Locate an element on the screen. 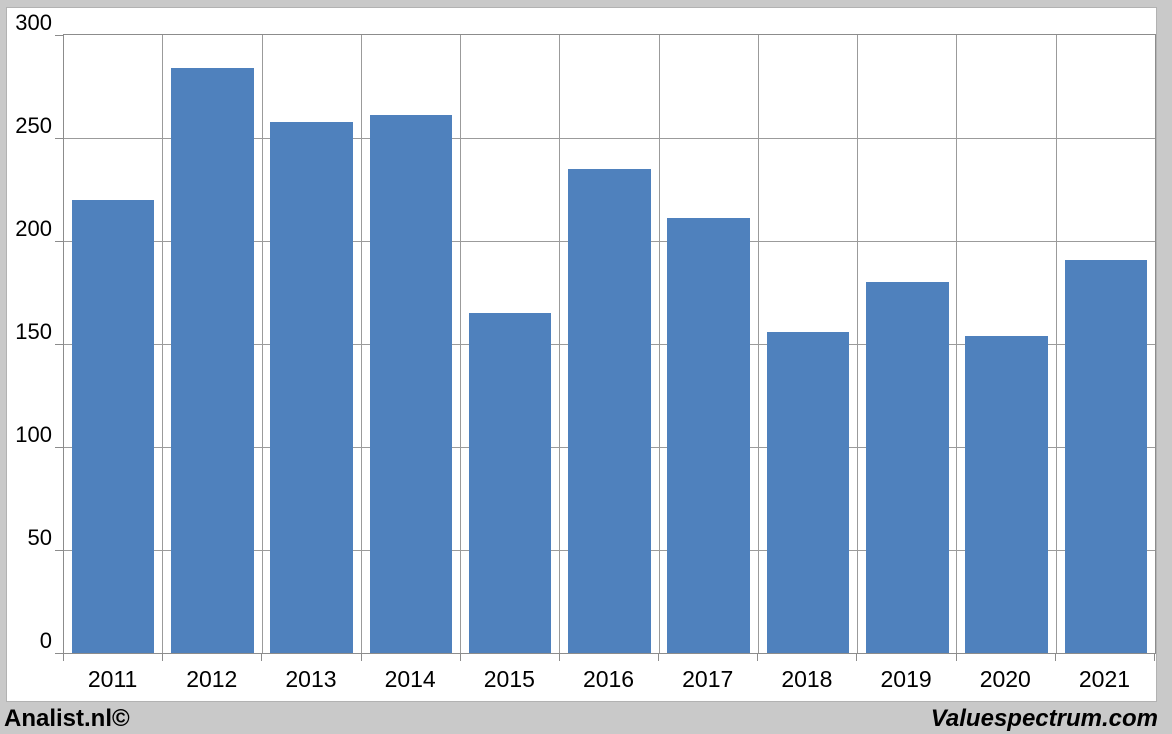 The height and width of the screenshot is (734, 1172). x-tick-label-2014: 2014 is located at coordinates (410, 679).